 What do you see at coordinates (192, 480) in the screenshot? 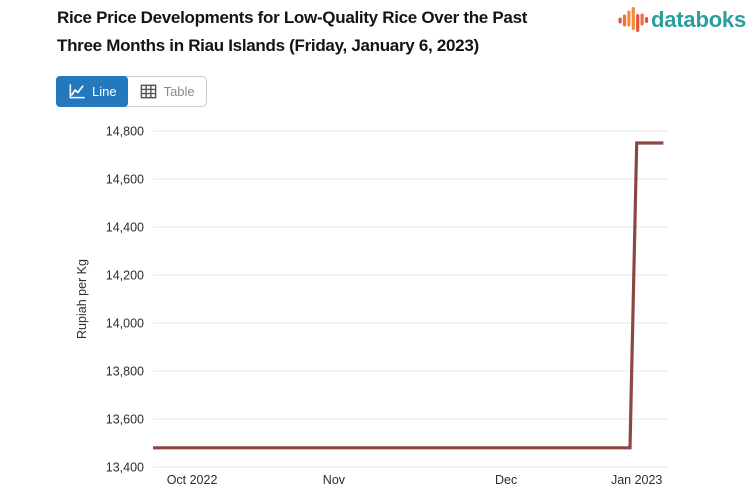
I see `x-tick-label: Oct 2022` at bounding box center [192, 480].